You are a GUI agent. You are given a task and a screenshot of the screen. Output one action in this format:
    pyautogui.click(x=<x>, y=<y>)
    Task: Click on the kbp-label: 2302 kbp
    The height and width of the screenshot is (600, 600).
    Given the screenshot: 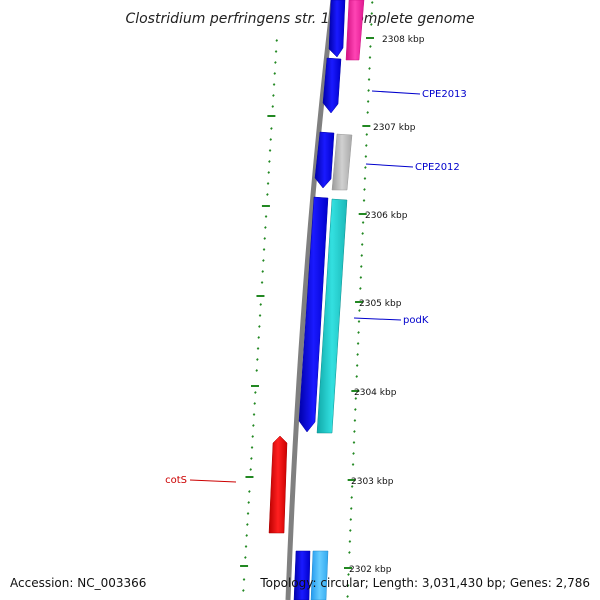 What is the action you would take?
    pyautogui.click(x=370, y=570)
    